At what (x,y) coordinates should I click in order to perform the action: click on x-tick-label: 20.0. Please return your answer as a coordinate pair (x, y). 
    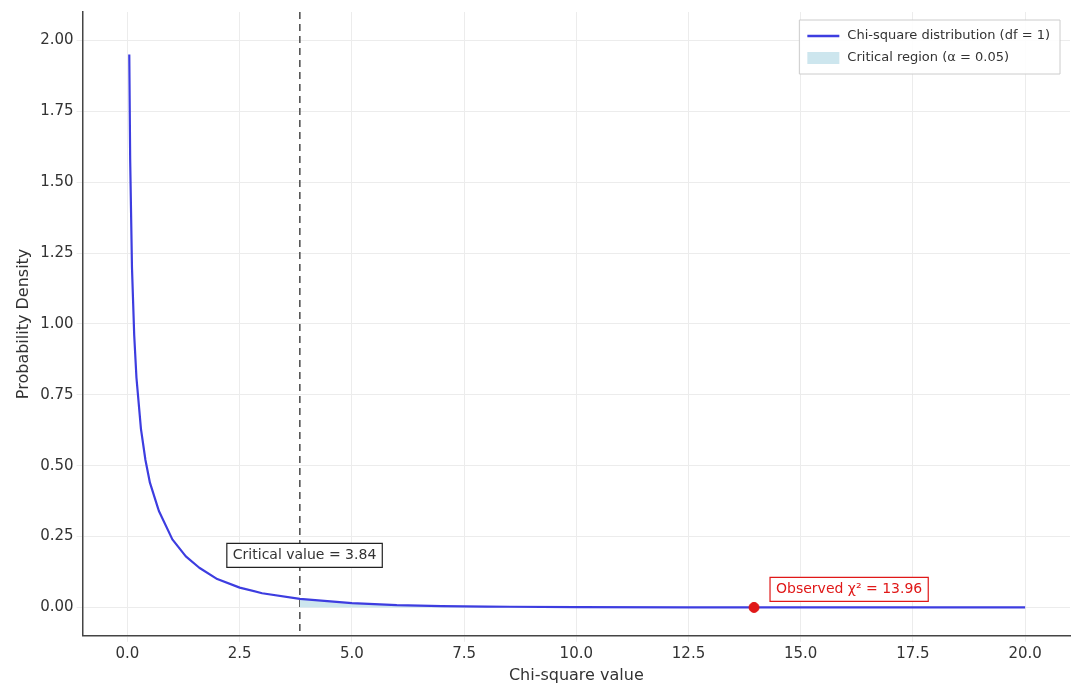
    Looking at the image, I should click on (1025, 652).